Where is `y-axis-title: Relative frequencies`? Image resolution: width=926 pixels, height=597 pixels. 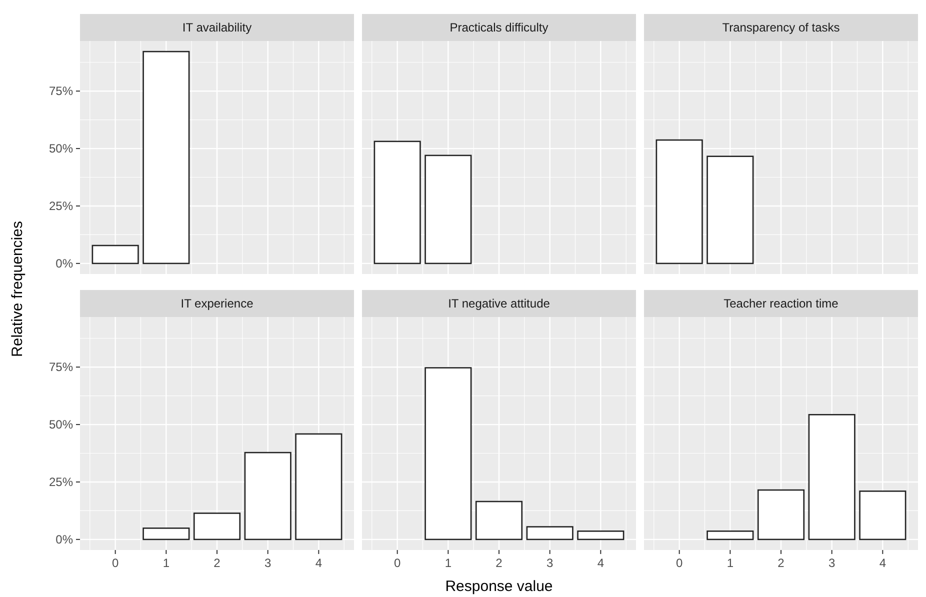 y-axis-title: Relative frequencies is located at coordinates (17, 289).